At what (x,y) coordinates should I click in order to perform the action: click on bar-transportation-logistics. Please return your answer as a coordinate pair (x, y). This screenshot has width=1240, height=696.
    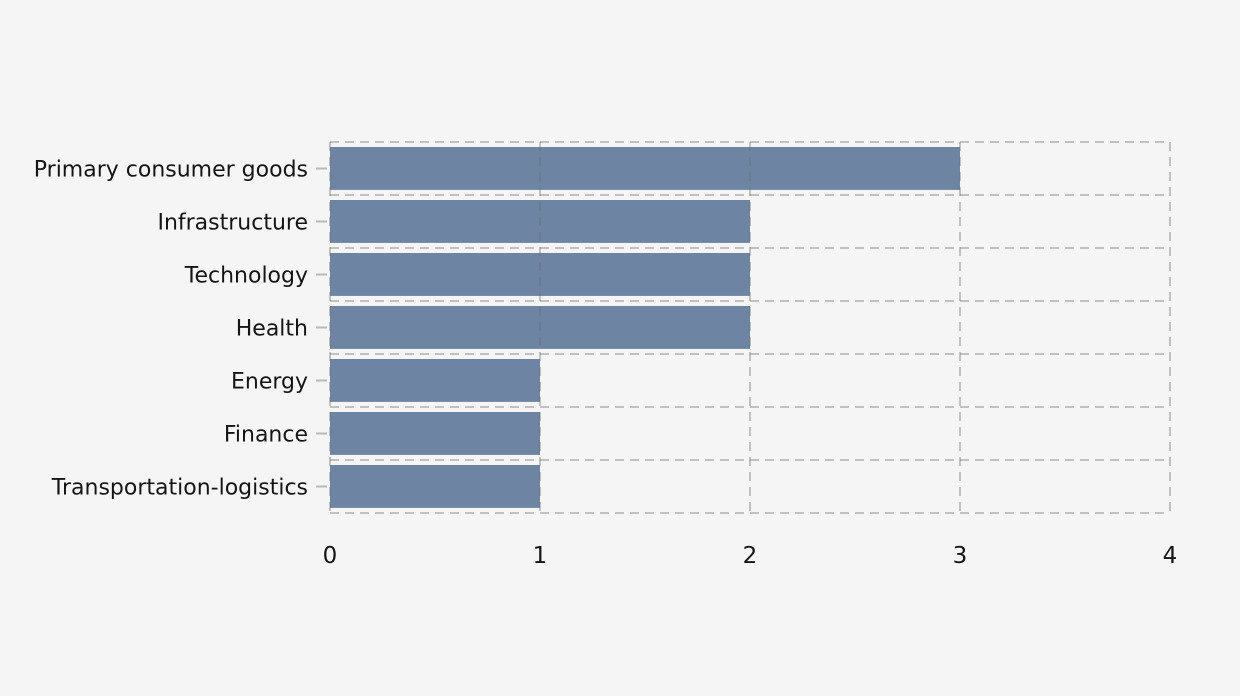
    Looking at the image, I should click on (435, 486).